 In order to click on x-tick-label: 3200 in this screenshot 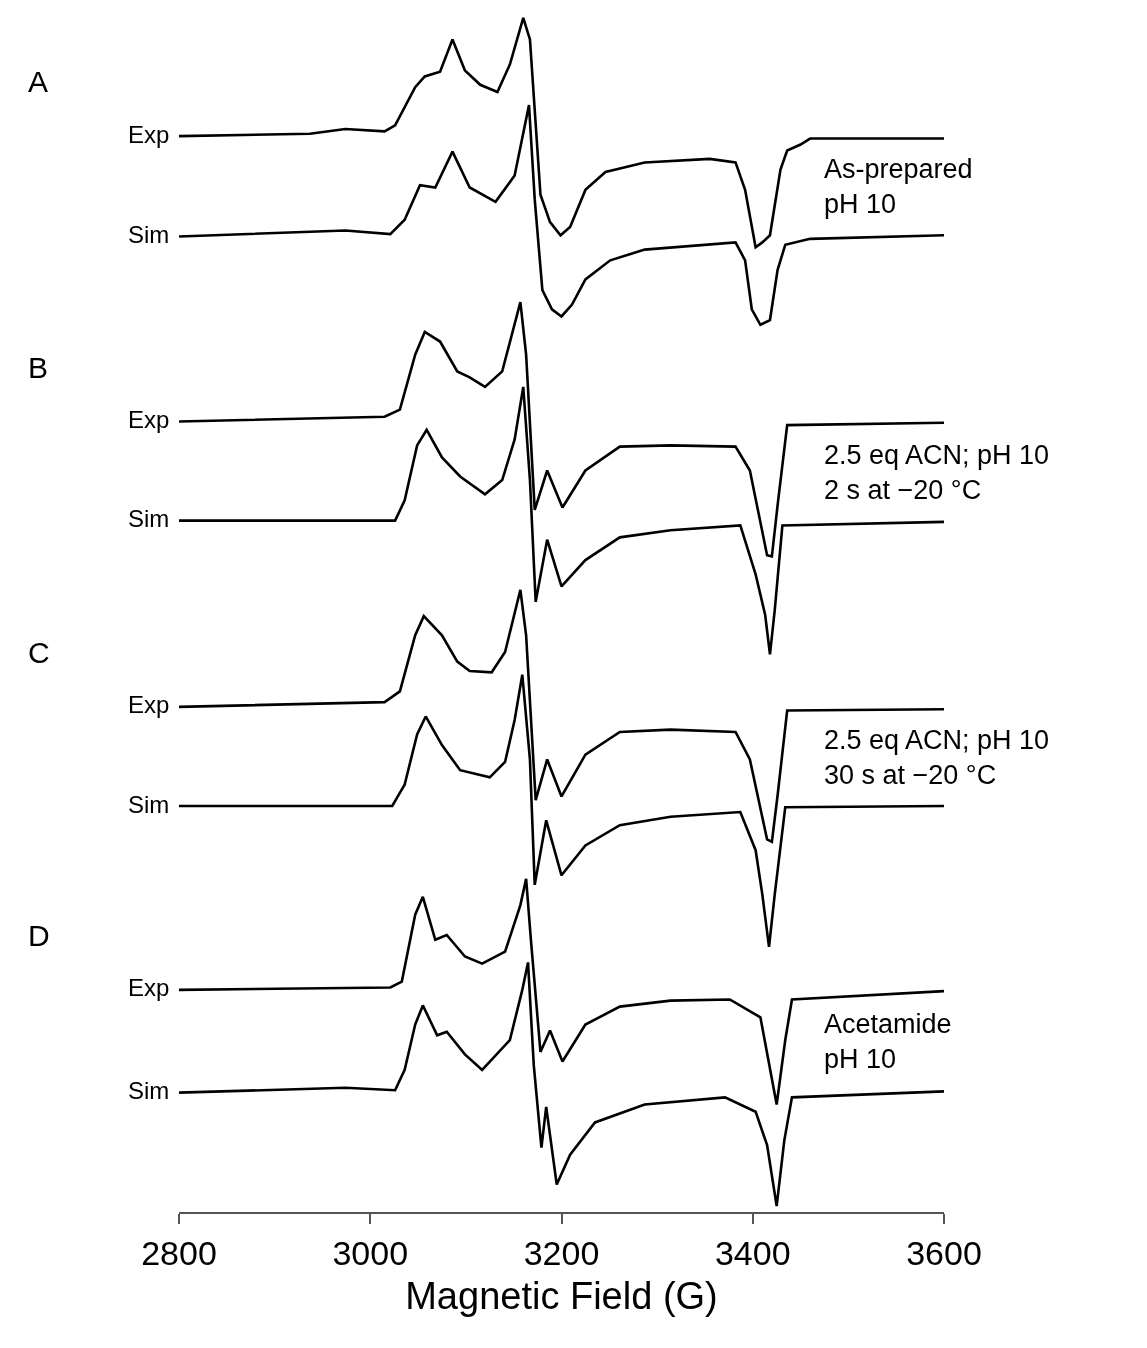, I will do `click(561, 1252)`.